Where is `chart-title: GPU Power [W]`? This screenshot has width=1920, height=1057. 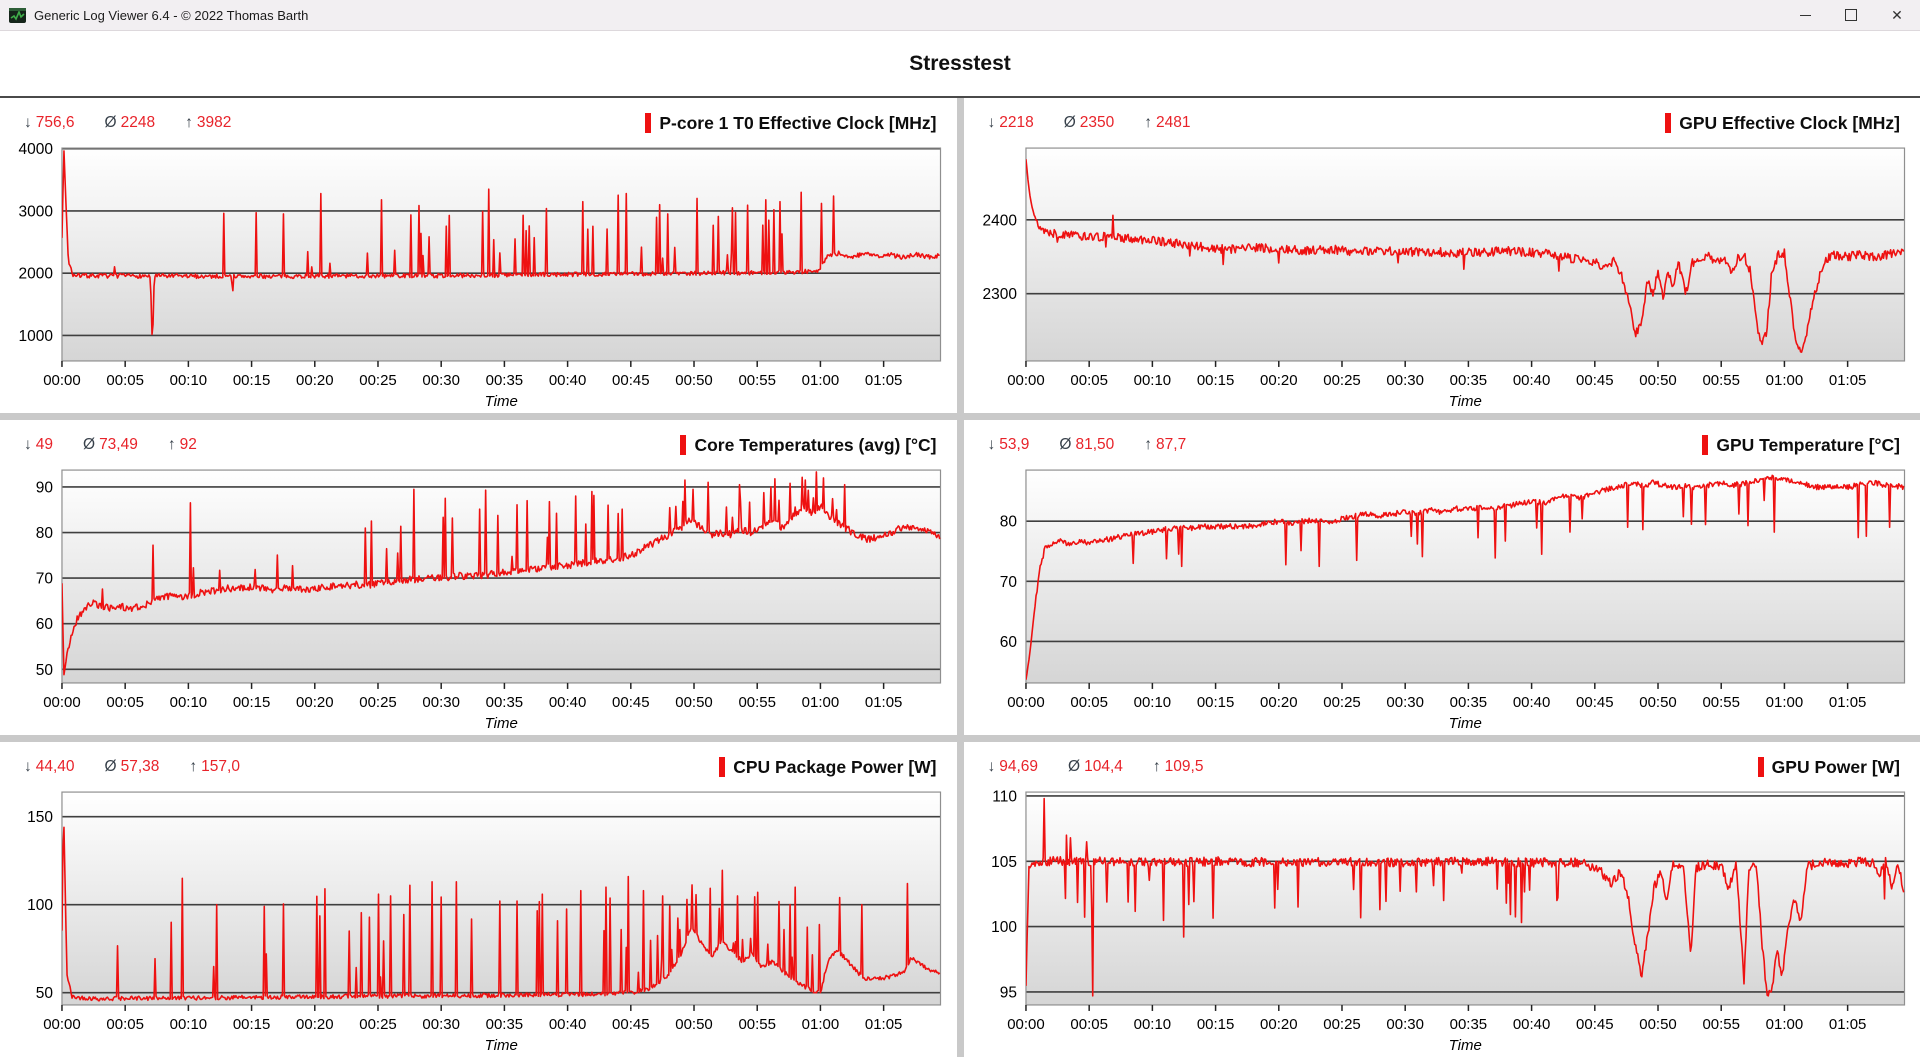 chart-title: GPU Power [W] is located at coordinates (1828, 767).